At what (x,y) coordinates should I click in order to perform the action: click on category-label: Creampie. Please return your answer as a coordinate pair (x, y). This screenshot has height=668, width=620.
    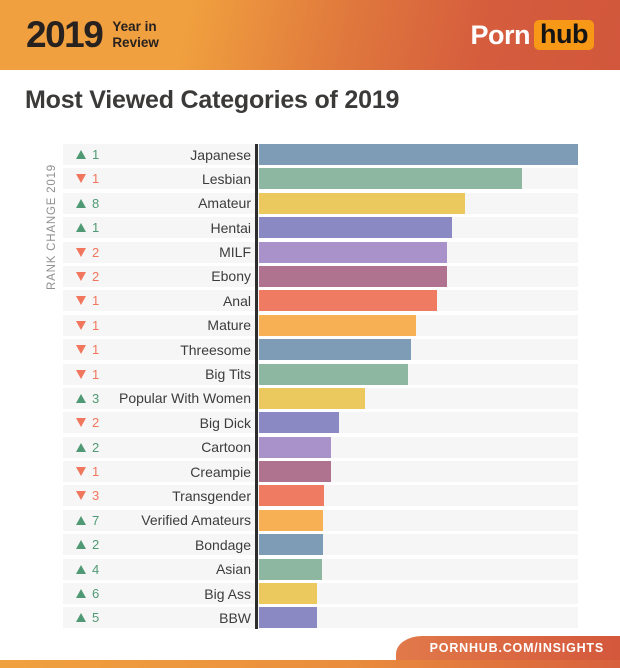
    Looking at the image, I should click on (220, 471).